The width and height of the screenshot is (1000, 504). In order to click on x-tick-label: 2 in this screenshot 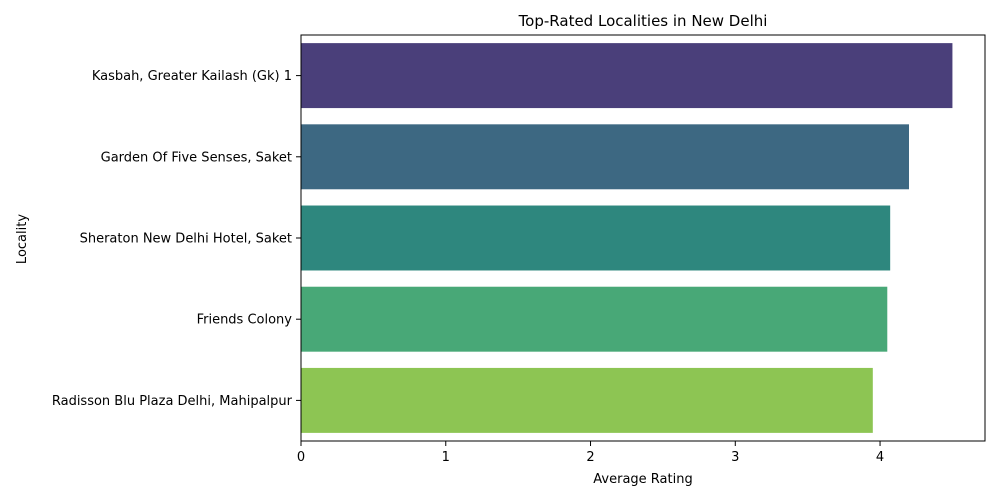, I will do `click(590, 457)`.